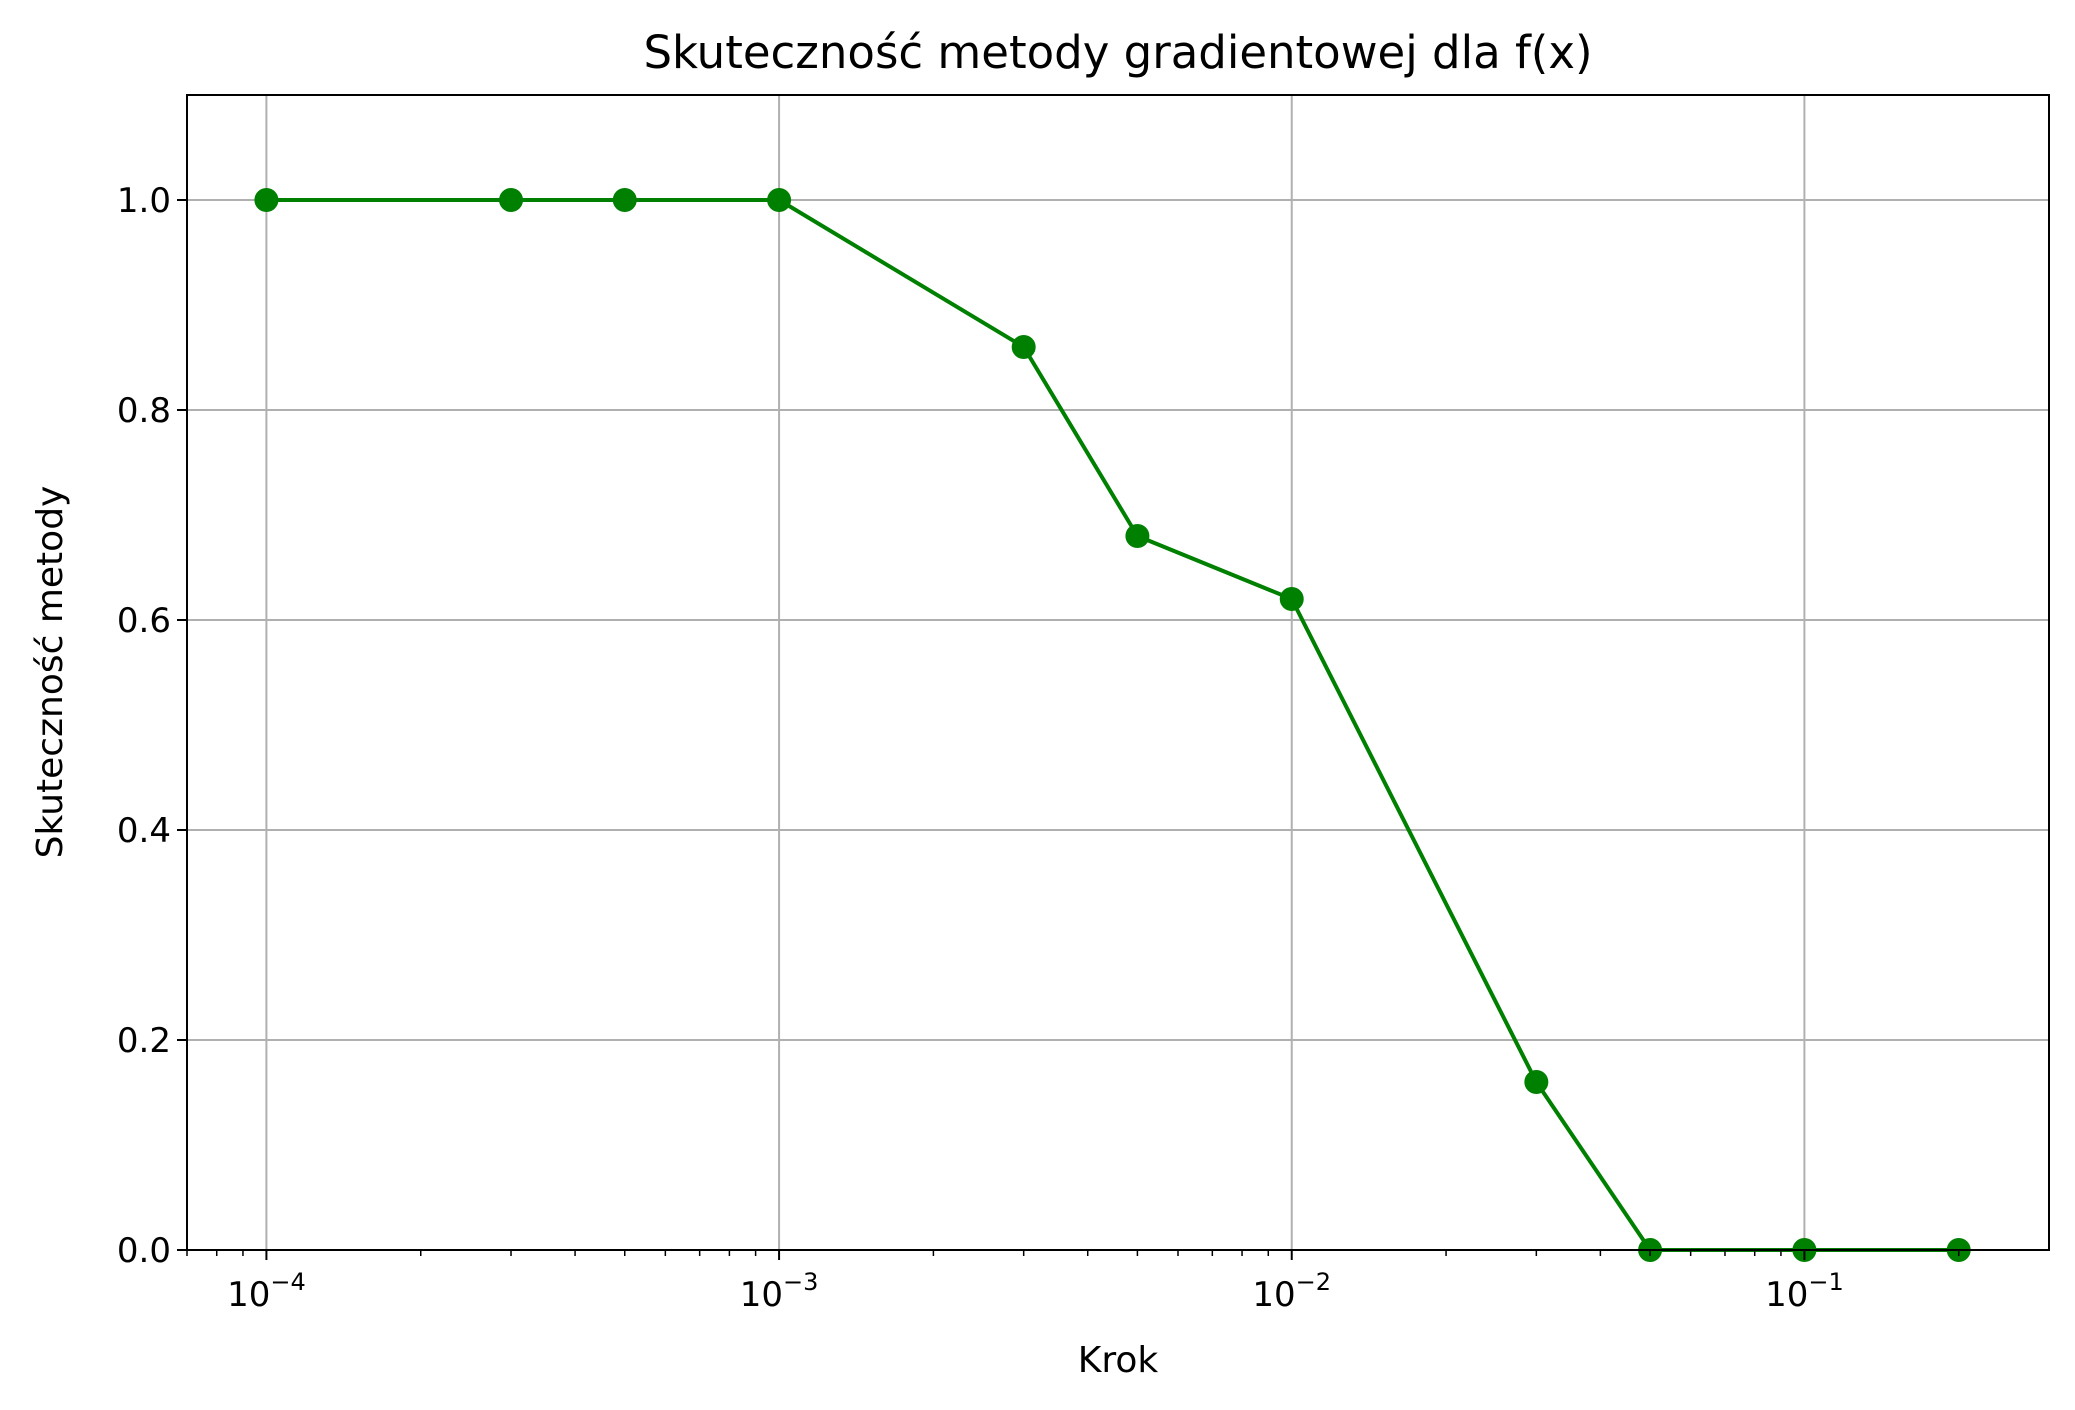 Image resolution: width=2075 pixels, height=1410 pixels. I want to click on y-tick-label: 1.0, so click(144, 201).